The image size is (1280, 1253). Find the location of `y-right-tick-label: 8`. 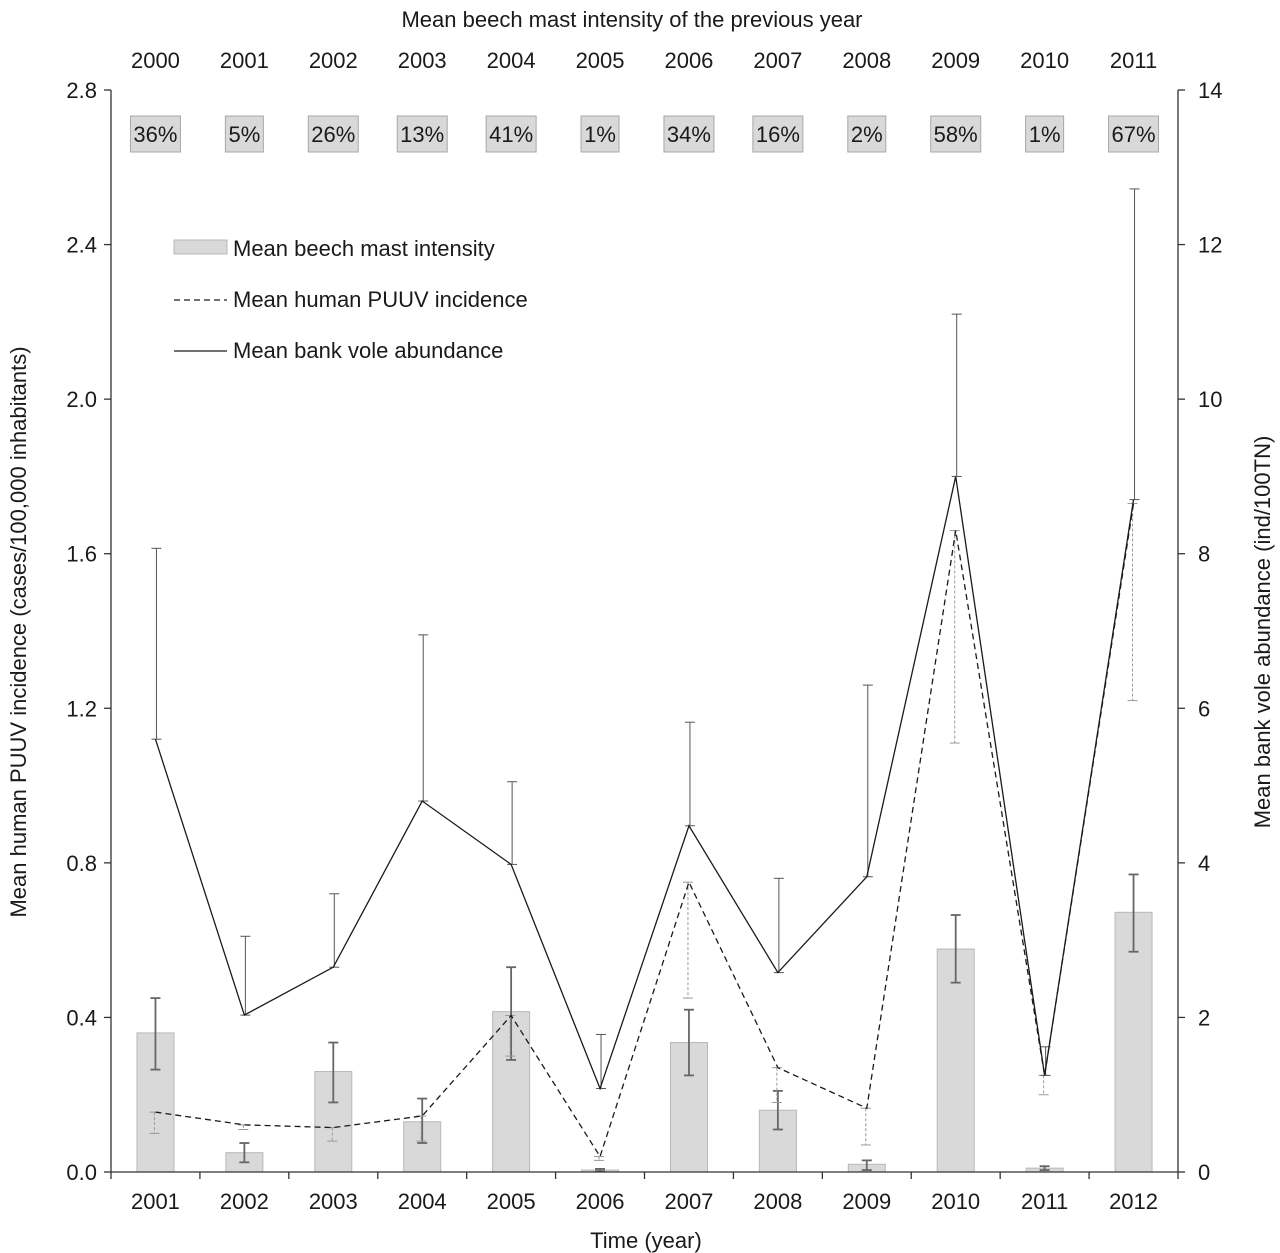

y-right-tick-label: 8 is located at coordinates (1204, 554).